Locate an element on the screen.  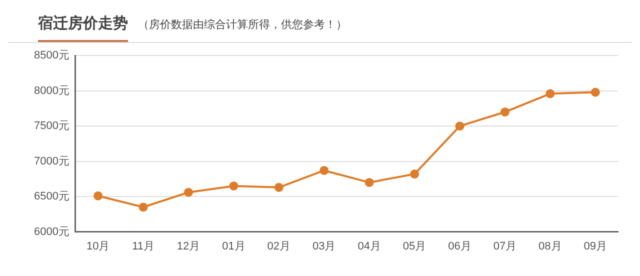
x-tick-label: 04月 is located at coordinates (369, 246).